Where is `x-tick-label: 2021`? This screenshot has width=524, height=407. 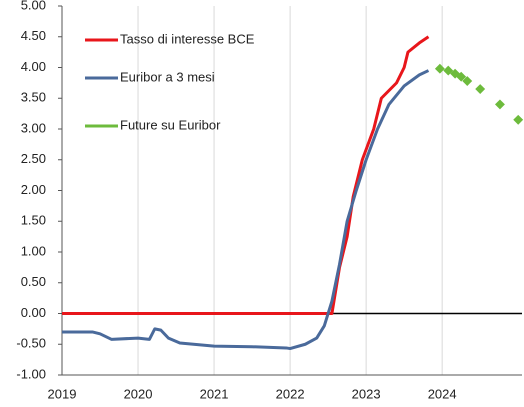
x-tick-label: 2021 is located at coordinates (214, 393).